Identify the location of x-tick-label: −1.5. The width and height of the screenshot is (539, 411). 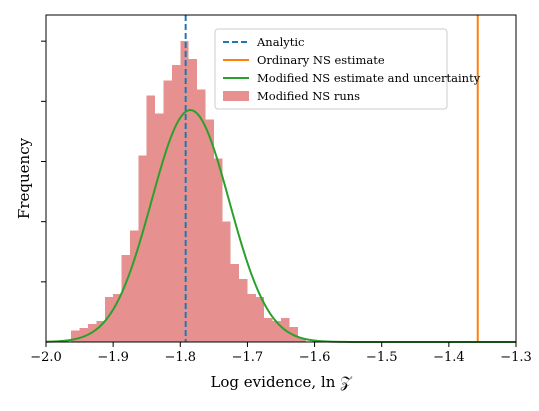
(382, 357).